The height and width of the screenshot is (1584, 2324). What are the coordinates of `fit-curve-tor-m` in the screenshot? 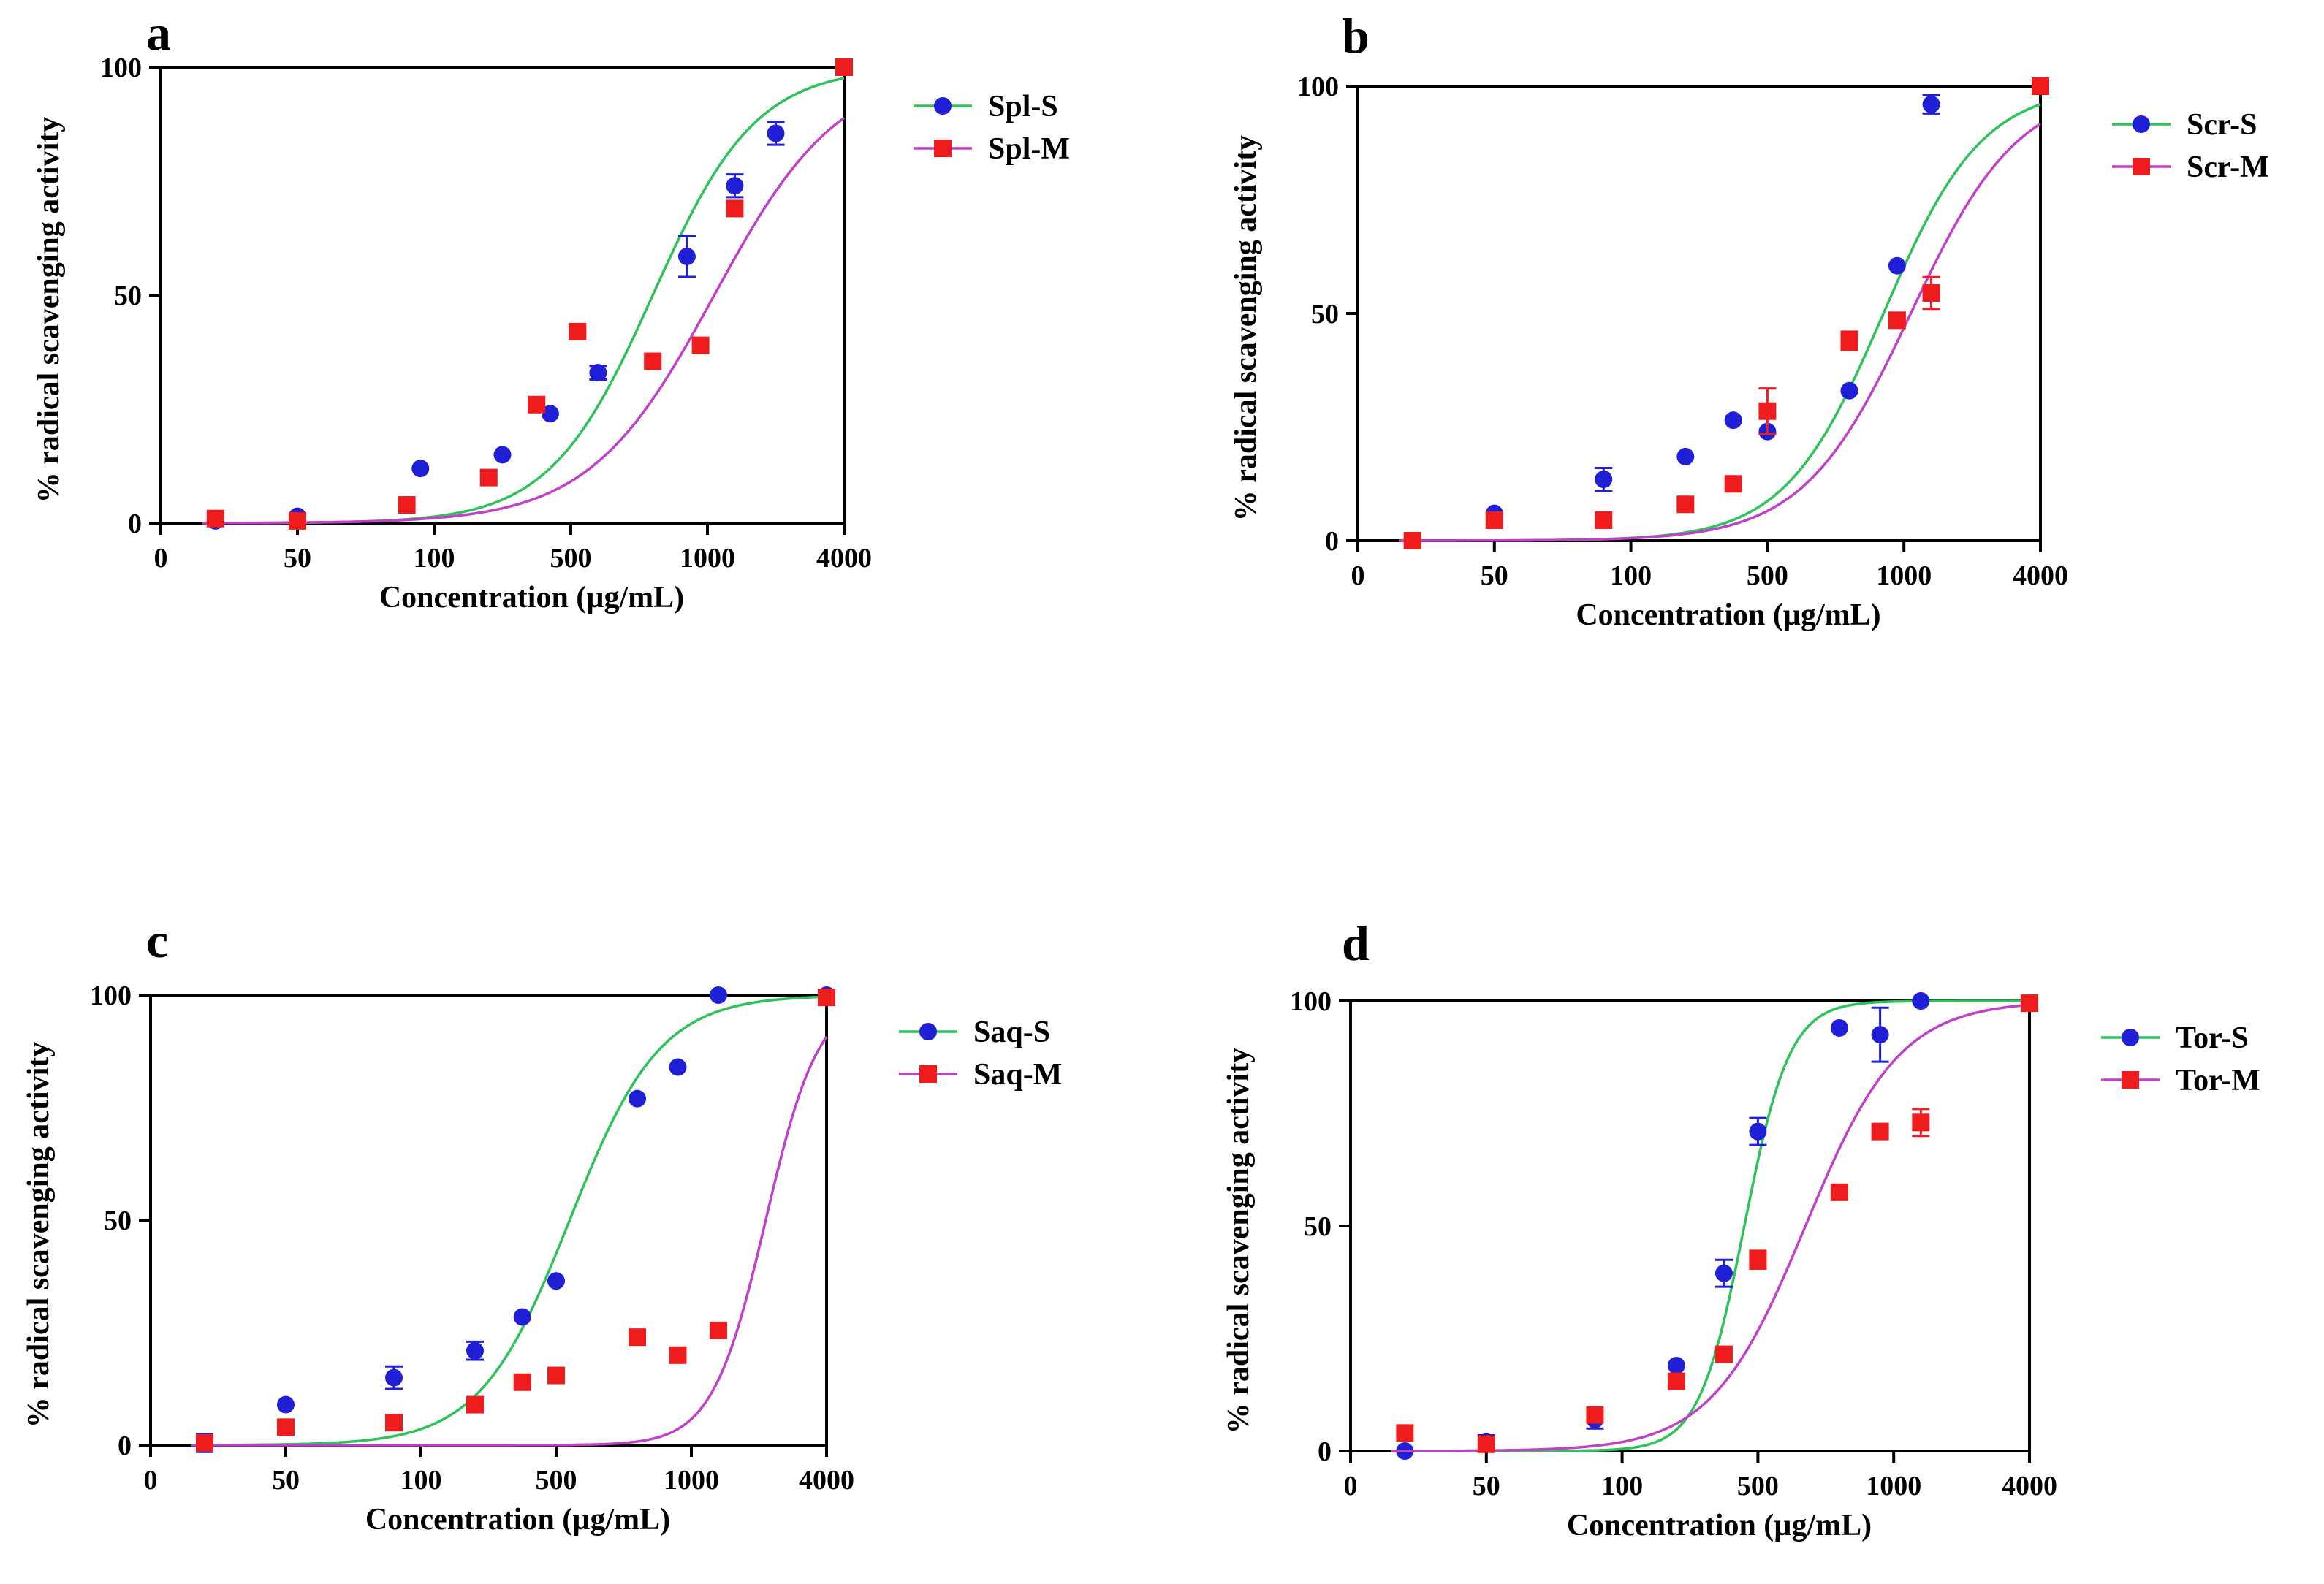 It's located at (1710, 1227).